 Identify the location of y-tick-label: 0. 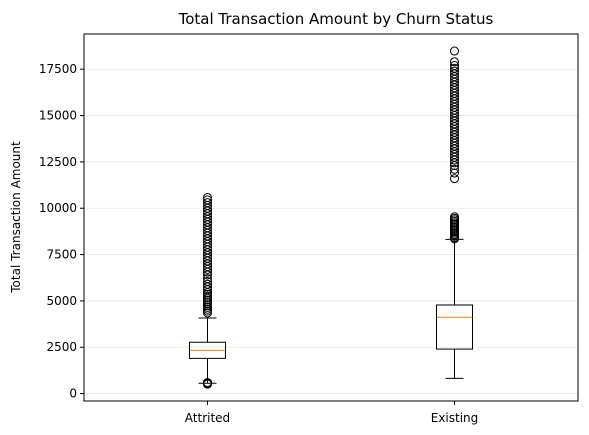
(73, 394).